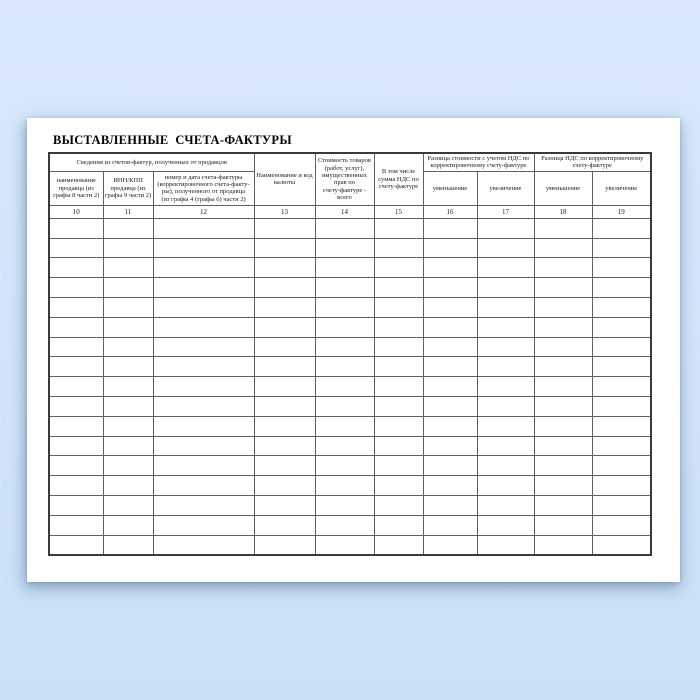  Describe the element at coordinates (505, 188) in the screenshot. I see `col-header-cost-increase: увеличение` at that location.